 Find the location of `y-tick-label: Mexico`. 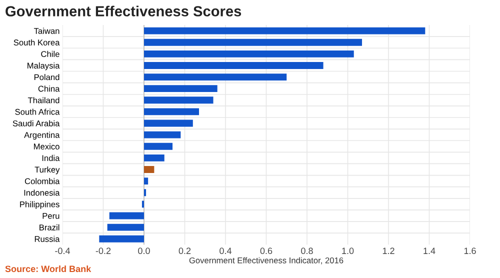

y-tick-label: Mexico is located at coordinates (47, 146).